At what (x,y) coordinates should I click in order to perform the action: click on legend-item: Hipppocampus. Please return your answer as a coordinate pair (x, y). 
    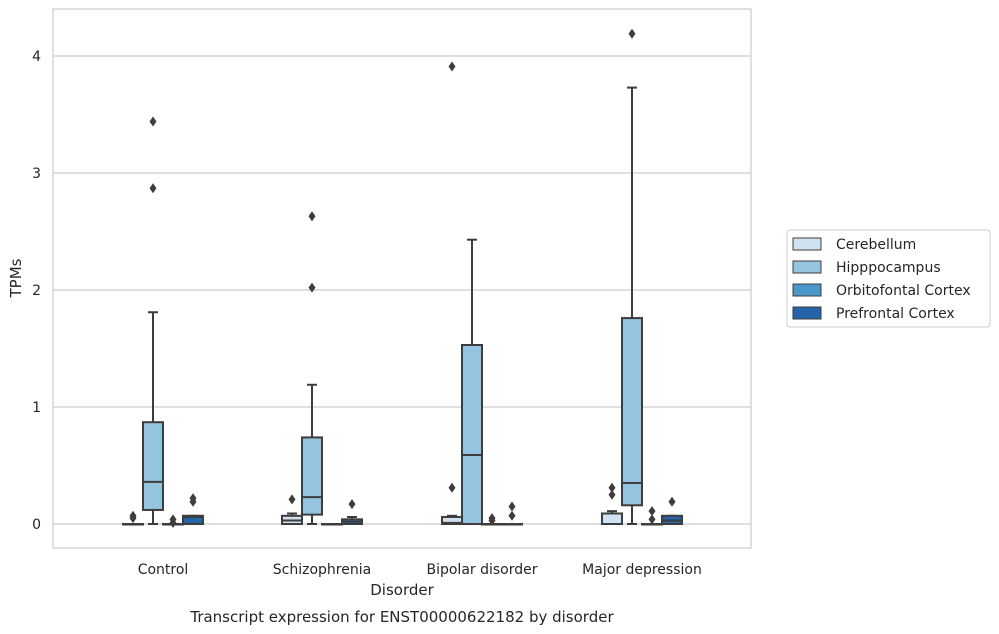
    Looking at the image, I should click on (866, 268).